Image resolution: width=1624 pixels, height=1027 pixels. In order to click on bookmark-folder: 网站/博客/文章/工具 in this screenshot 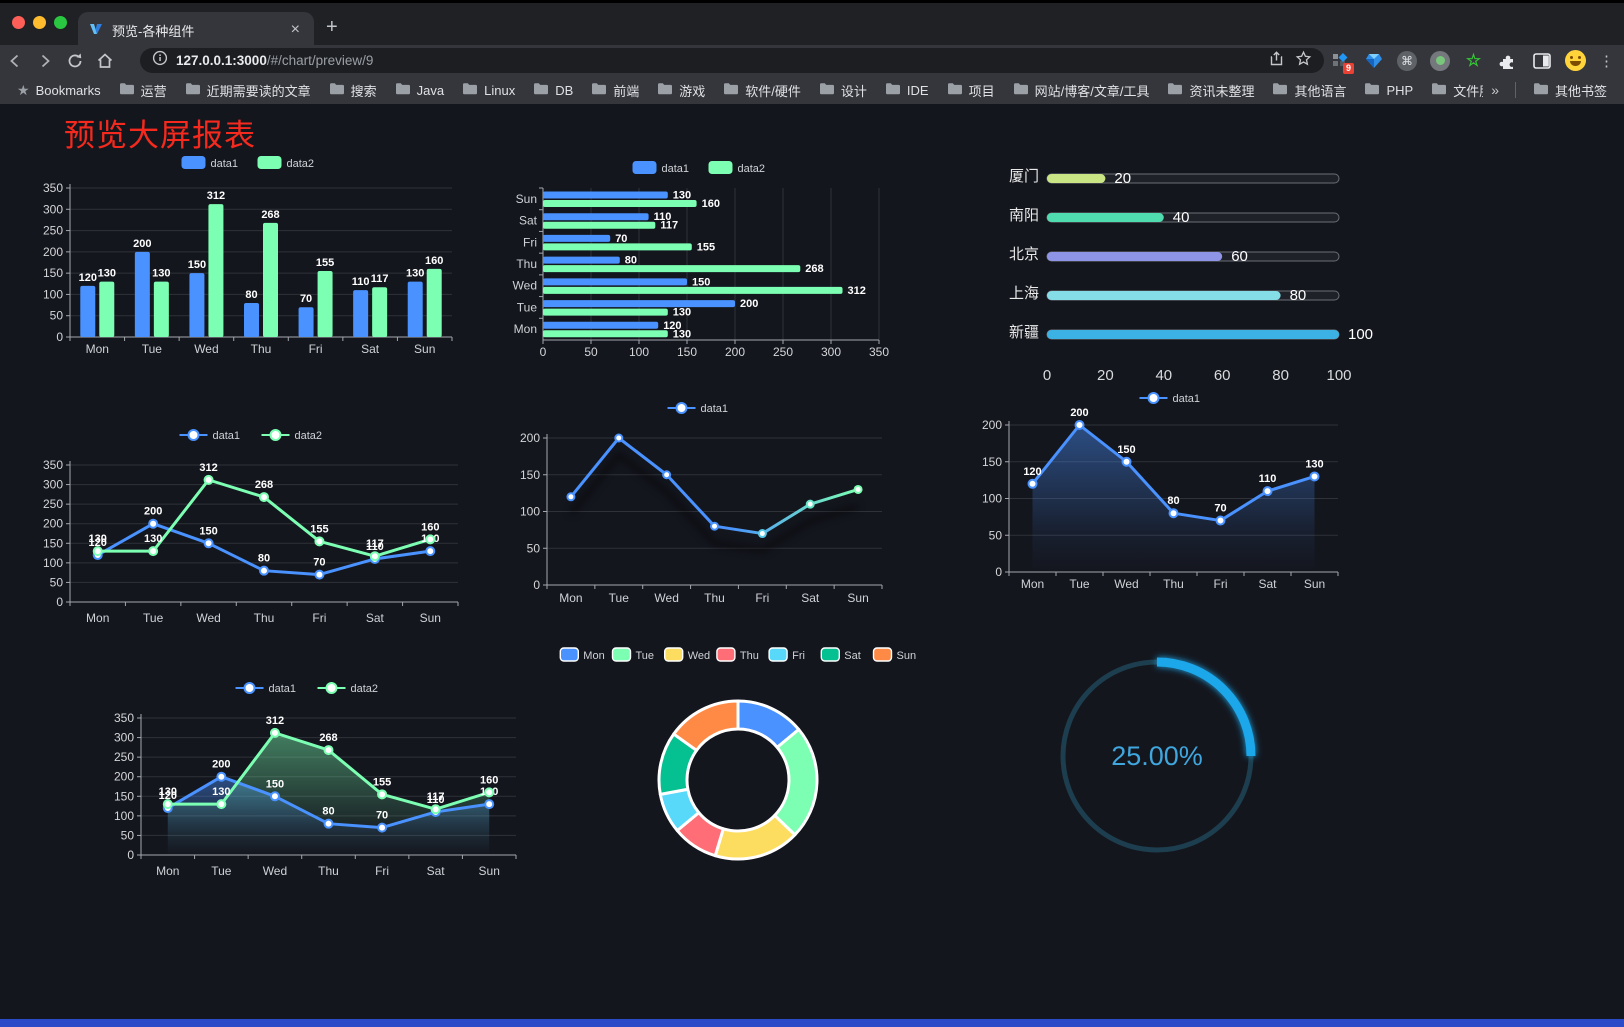, I will do `click(1081, 90)`.